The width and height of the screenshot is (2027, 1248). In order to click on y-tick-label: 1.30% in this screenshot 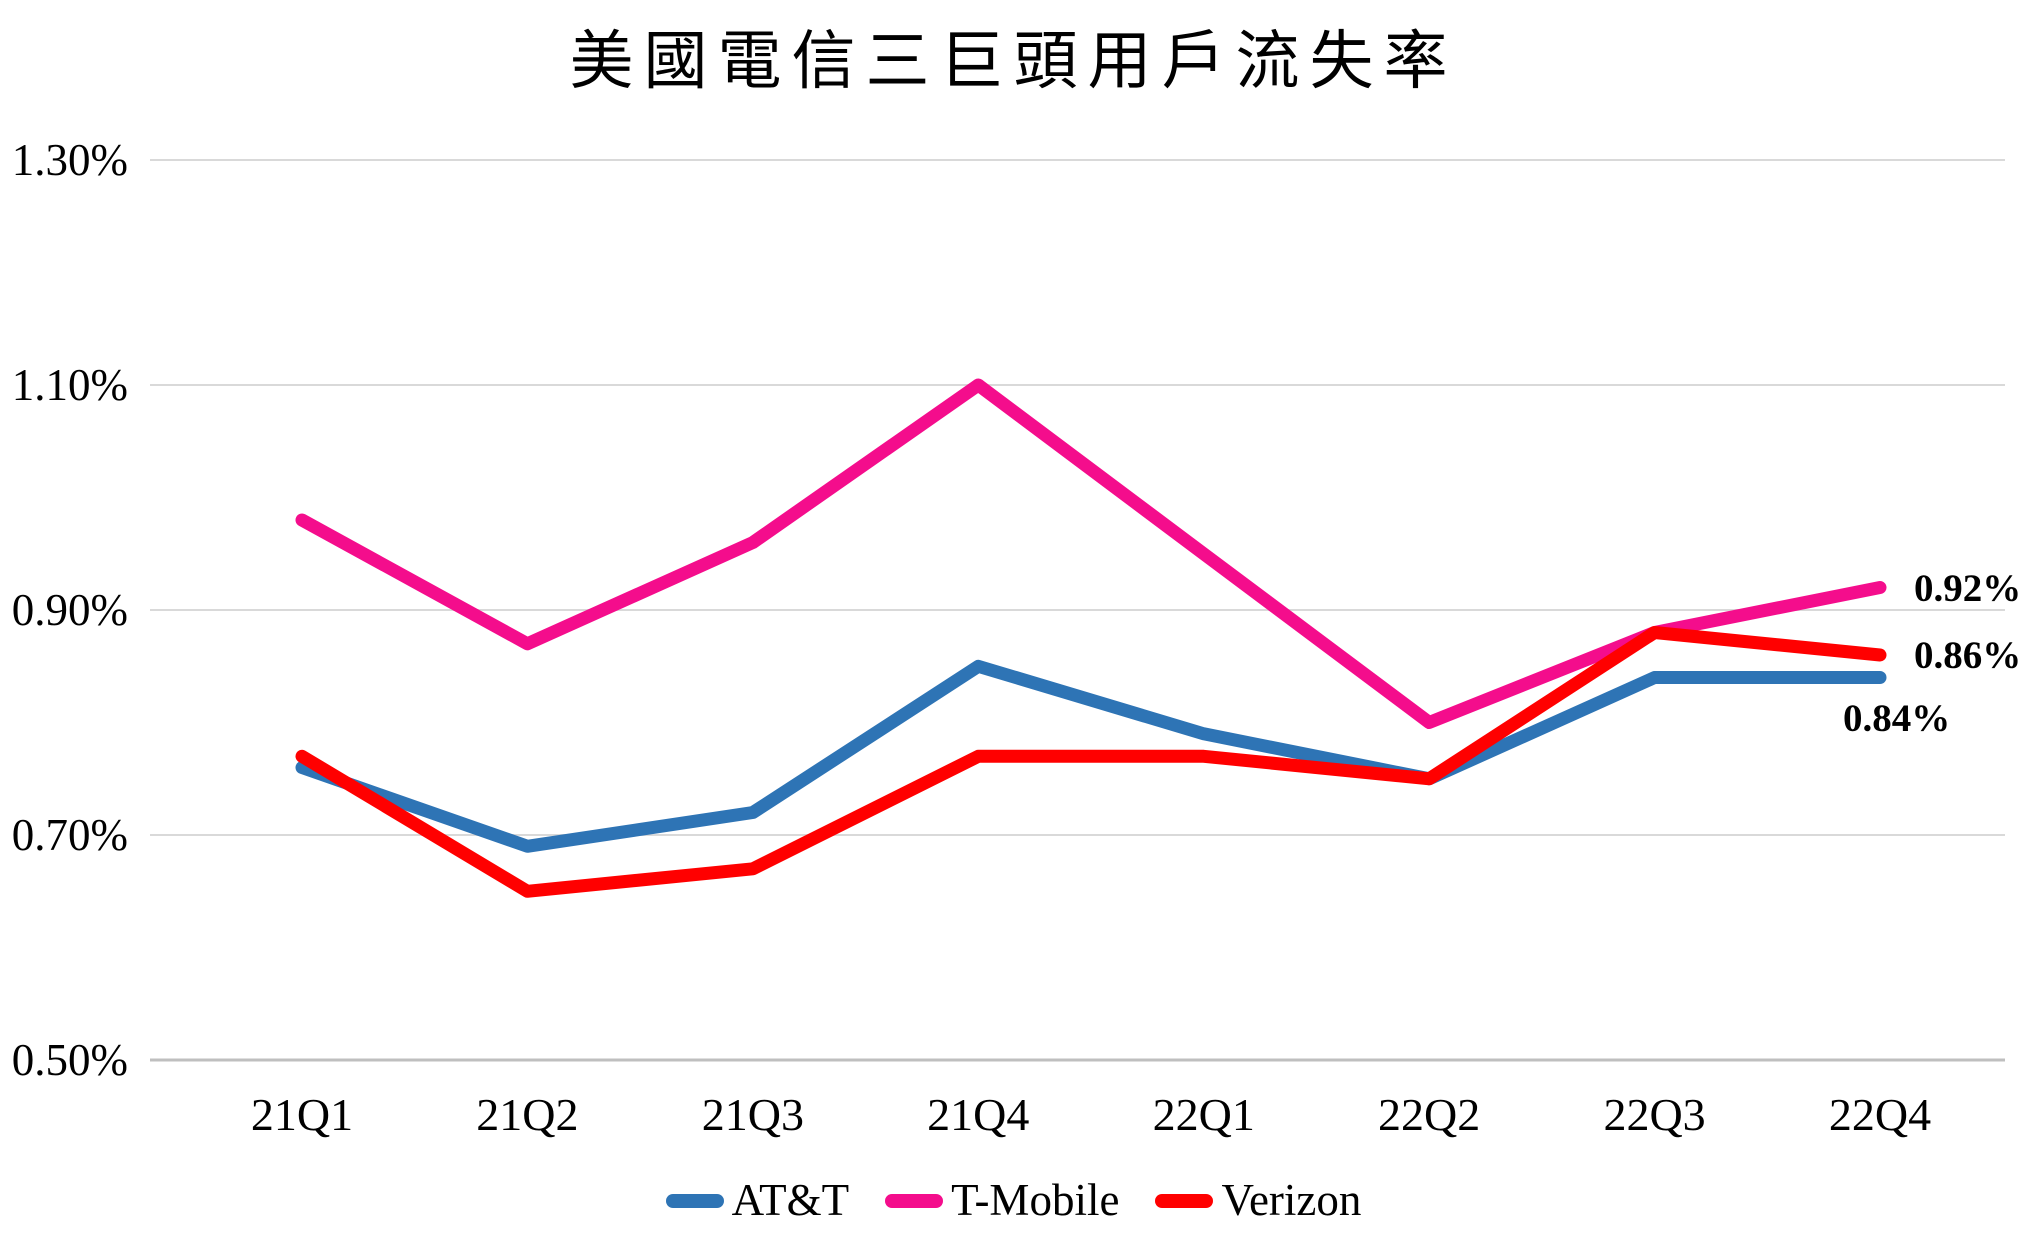, I will do `click(69, 160)`.